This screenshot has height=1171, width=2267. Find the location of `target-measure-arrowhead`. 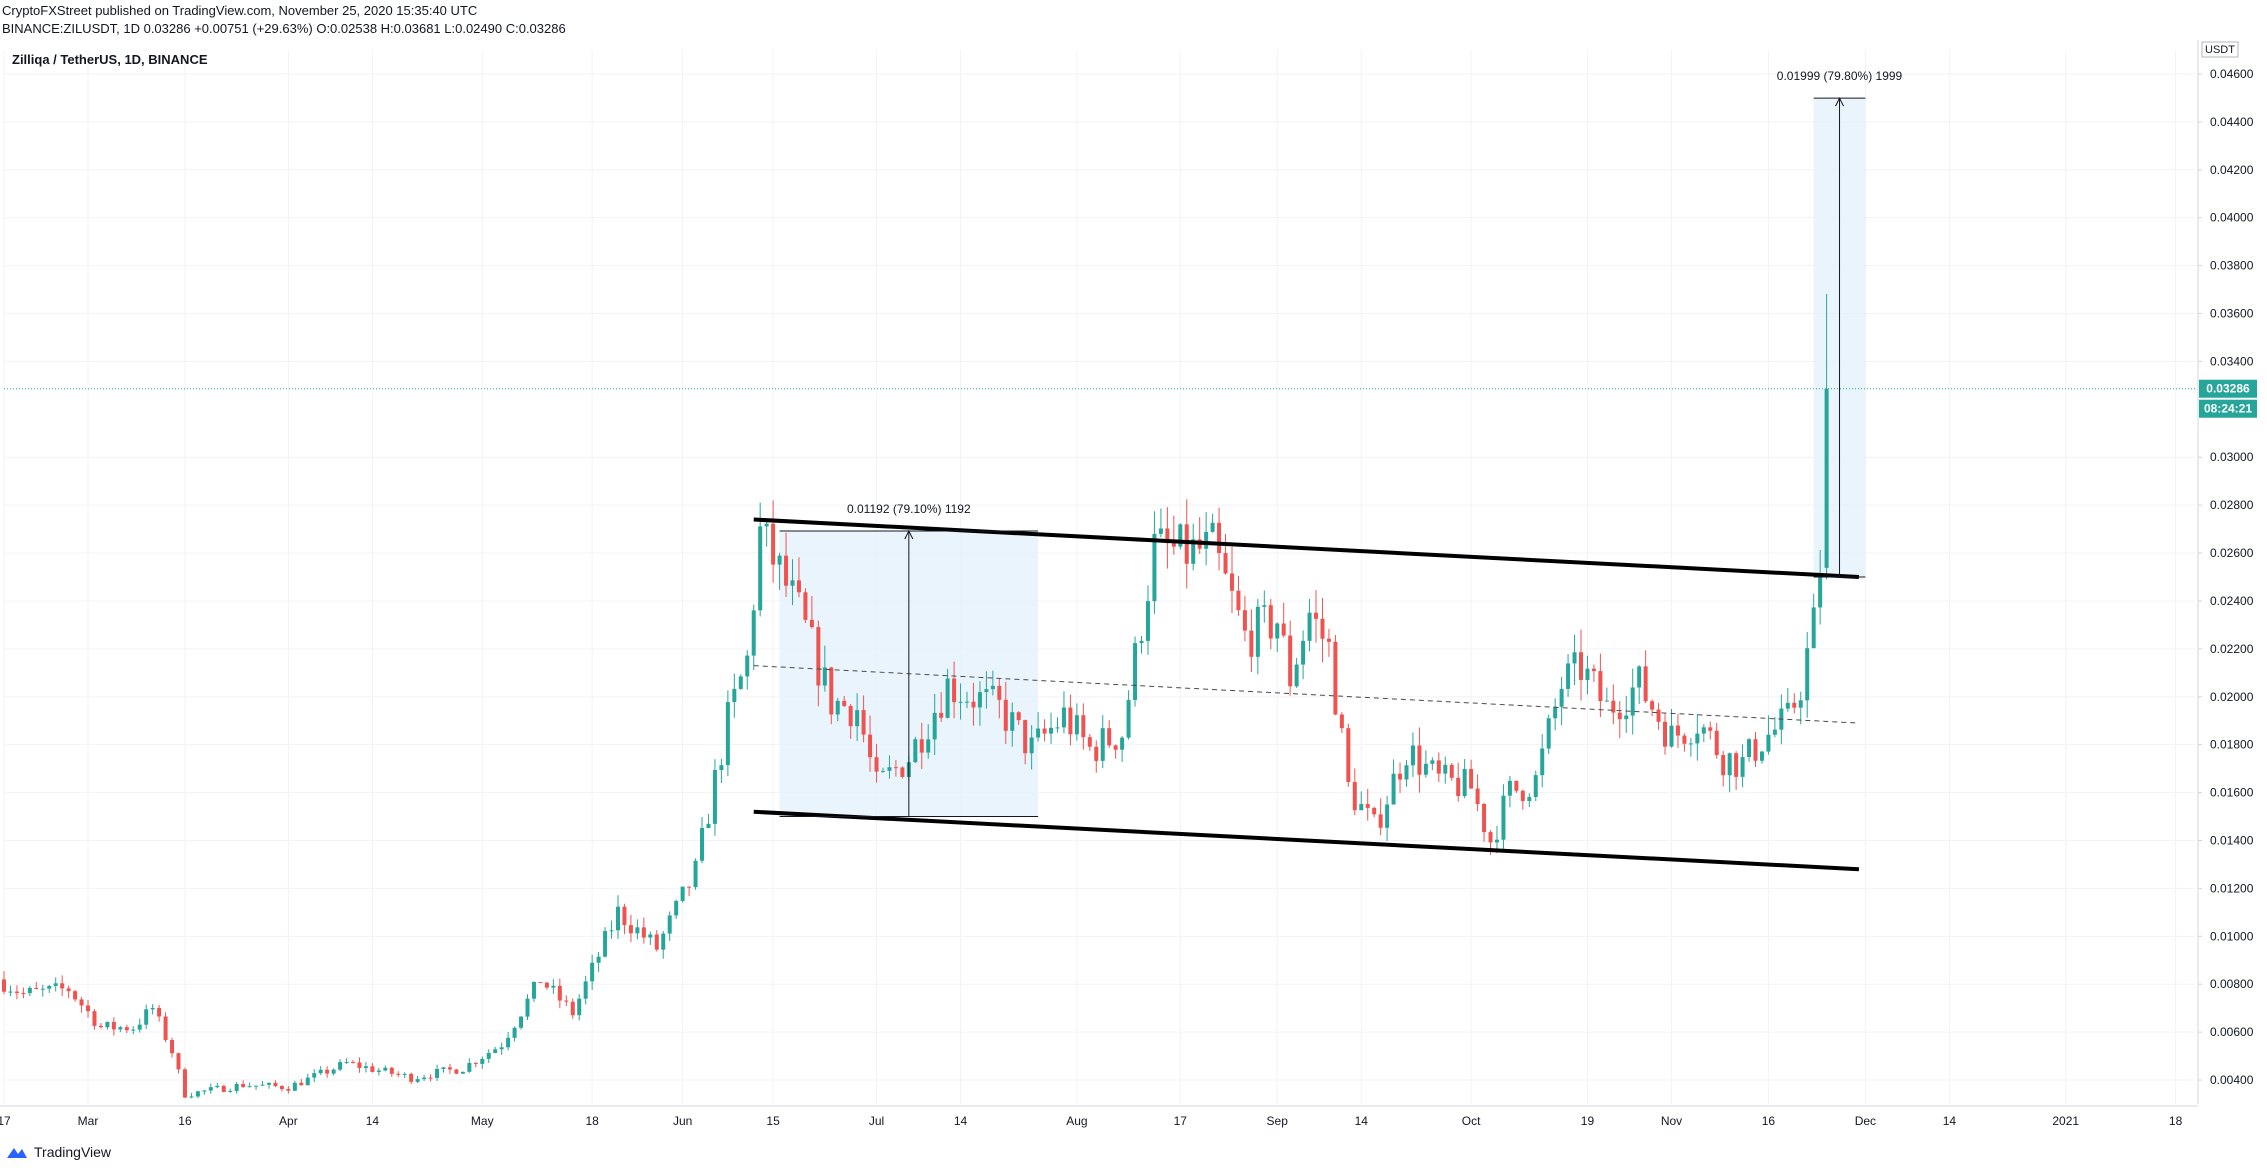

target-measure-arrowhead is located at coordinates (1839, 102).